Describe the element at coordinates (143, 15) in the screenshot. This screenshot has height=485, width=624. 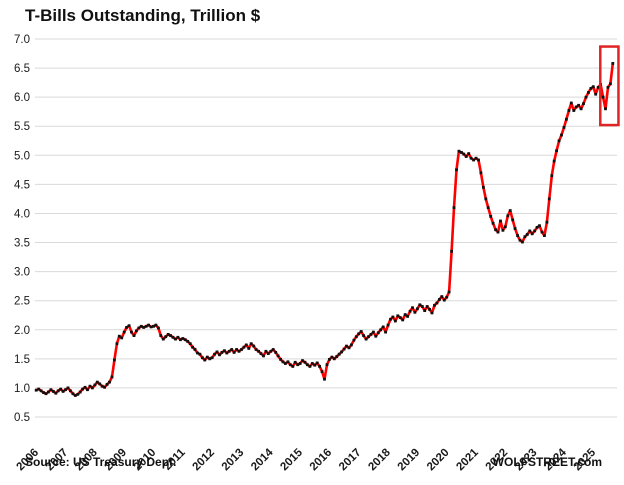
I see `chart-title: T-Bills Outstanding, Trillion $` at that location.